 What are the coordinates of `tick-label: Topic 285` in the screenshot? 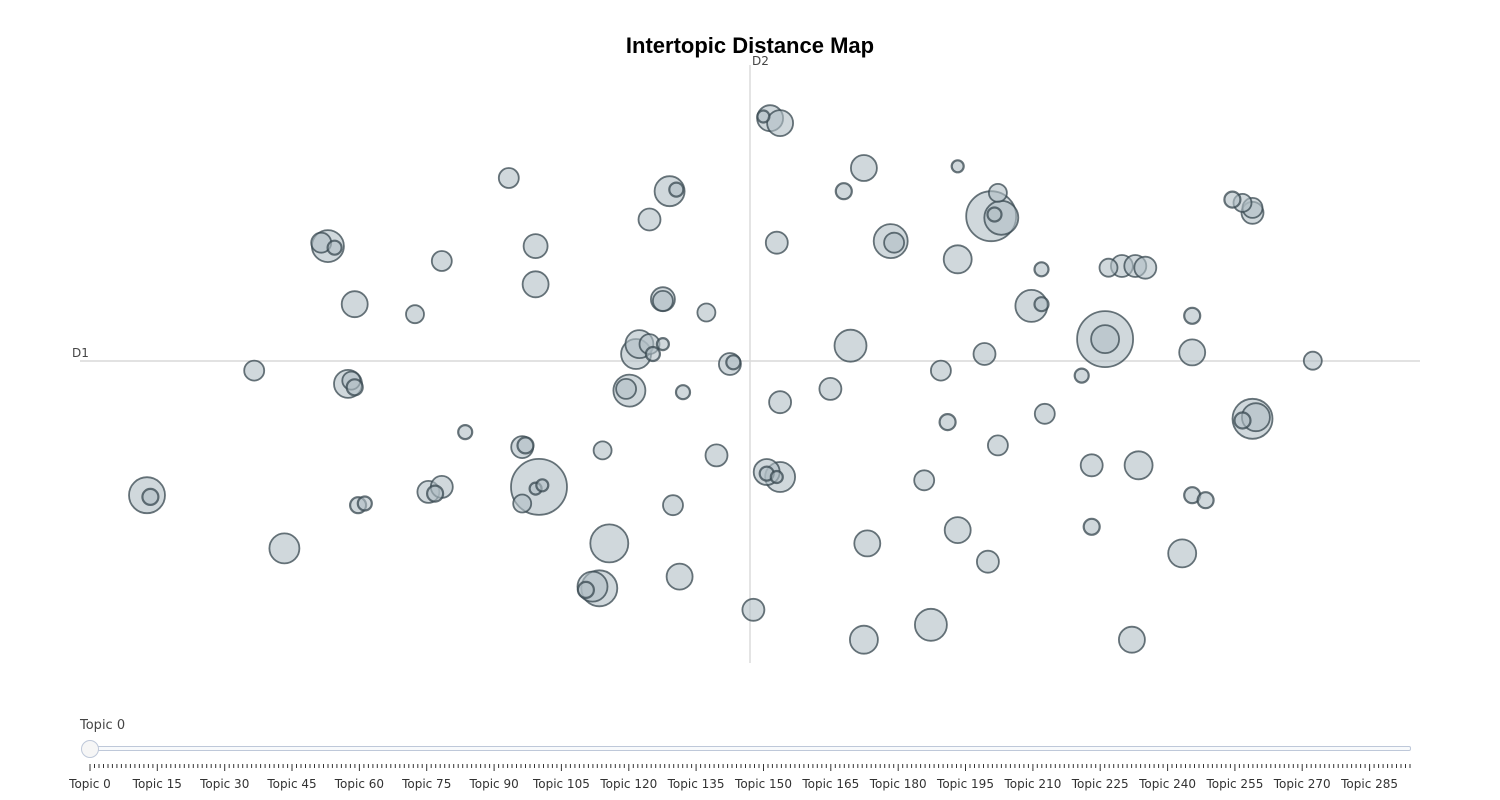 It's located at (1369, 784).